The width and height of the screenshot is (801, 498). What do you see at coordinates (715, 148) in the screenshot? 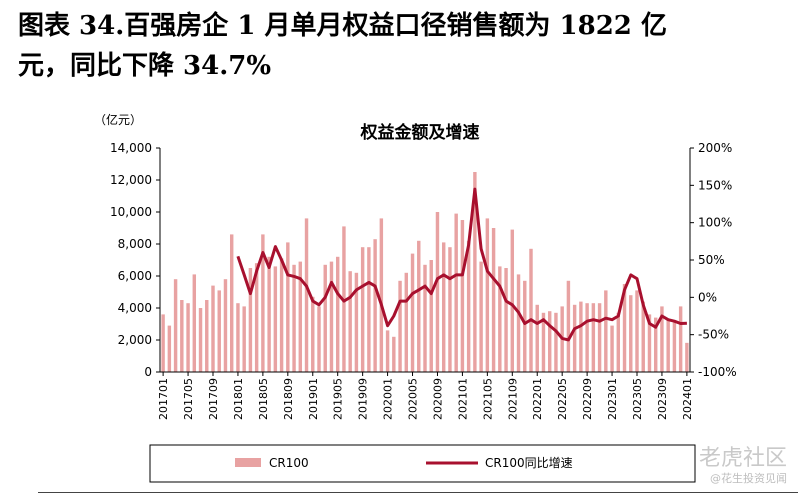
I see `right-axis-tick-label: 200%` at bounding box center [715, 148].